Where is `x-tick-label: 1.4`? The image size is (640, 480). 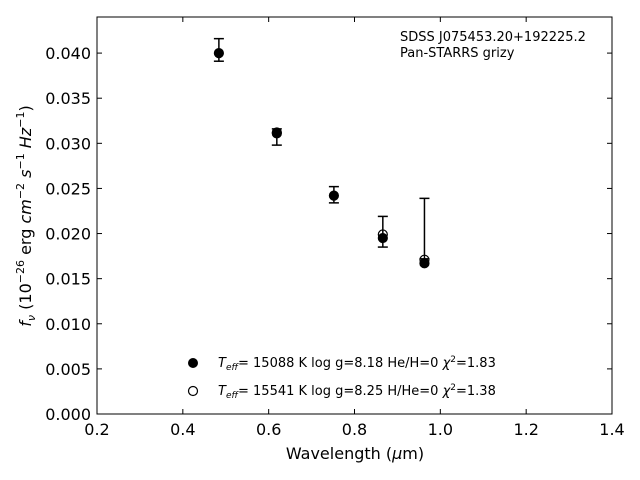
x-tick-label: 1.4 is located at coordinates (611, 429).